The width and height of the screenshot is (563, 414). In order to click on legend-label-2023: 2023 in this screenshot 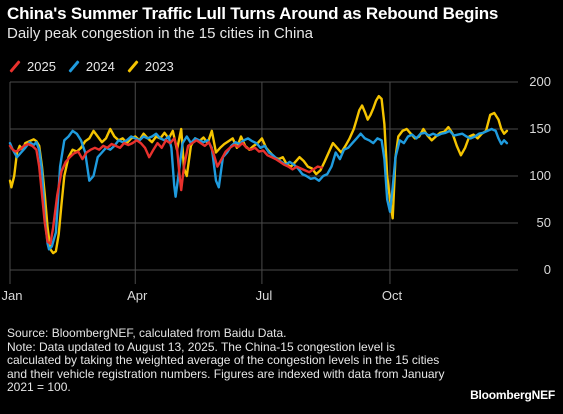, I will do `click(159, 66)`.